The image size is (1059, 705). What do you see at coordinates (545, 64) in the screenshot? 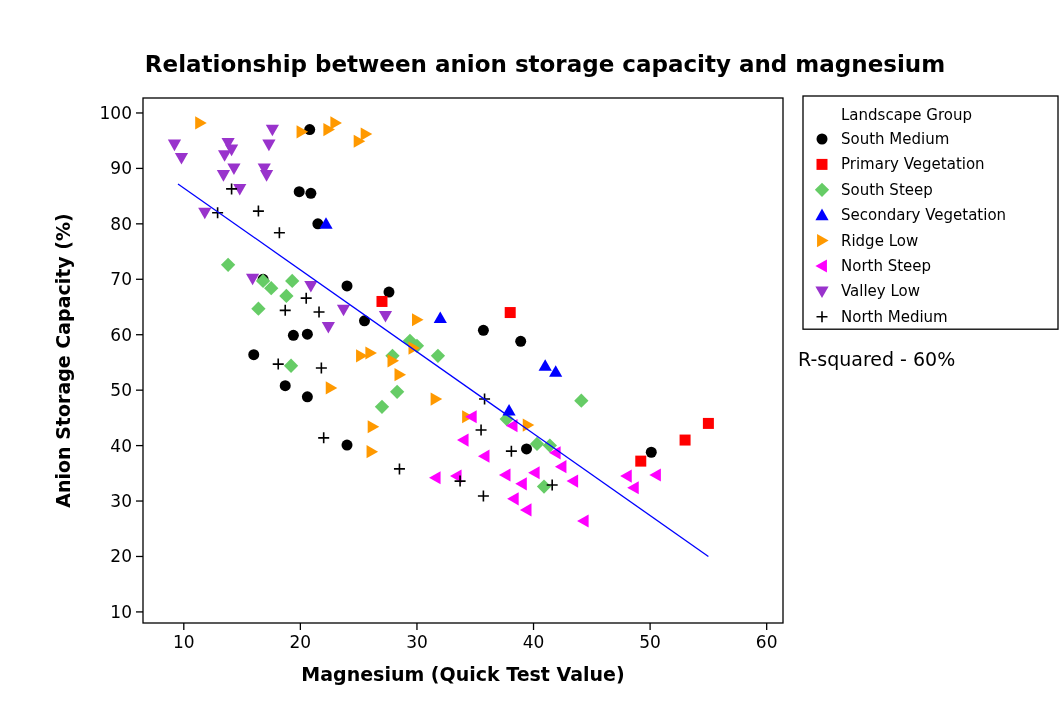
I see `chart-title: Relationship between anion storage capacity and magnesium` at bounding box center [545, 64].